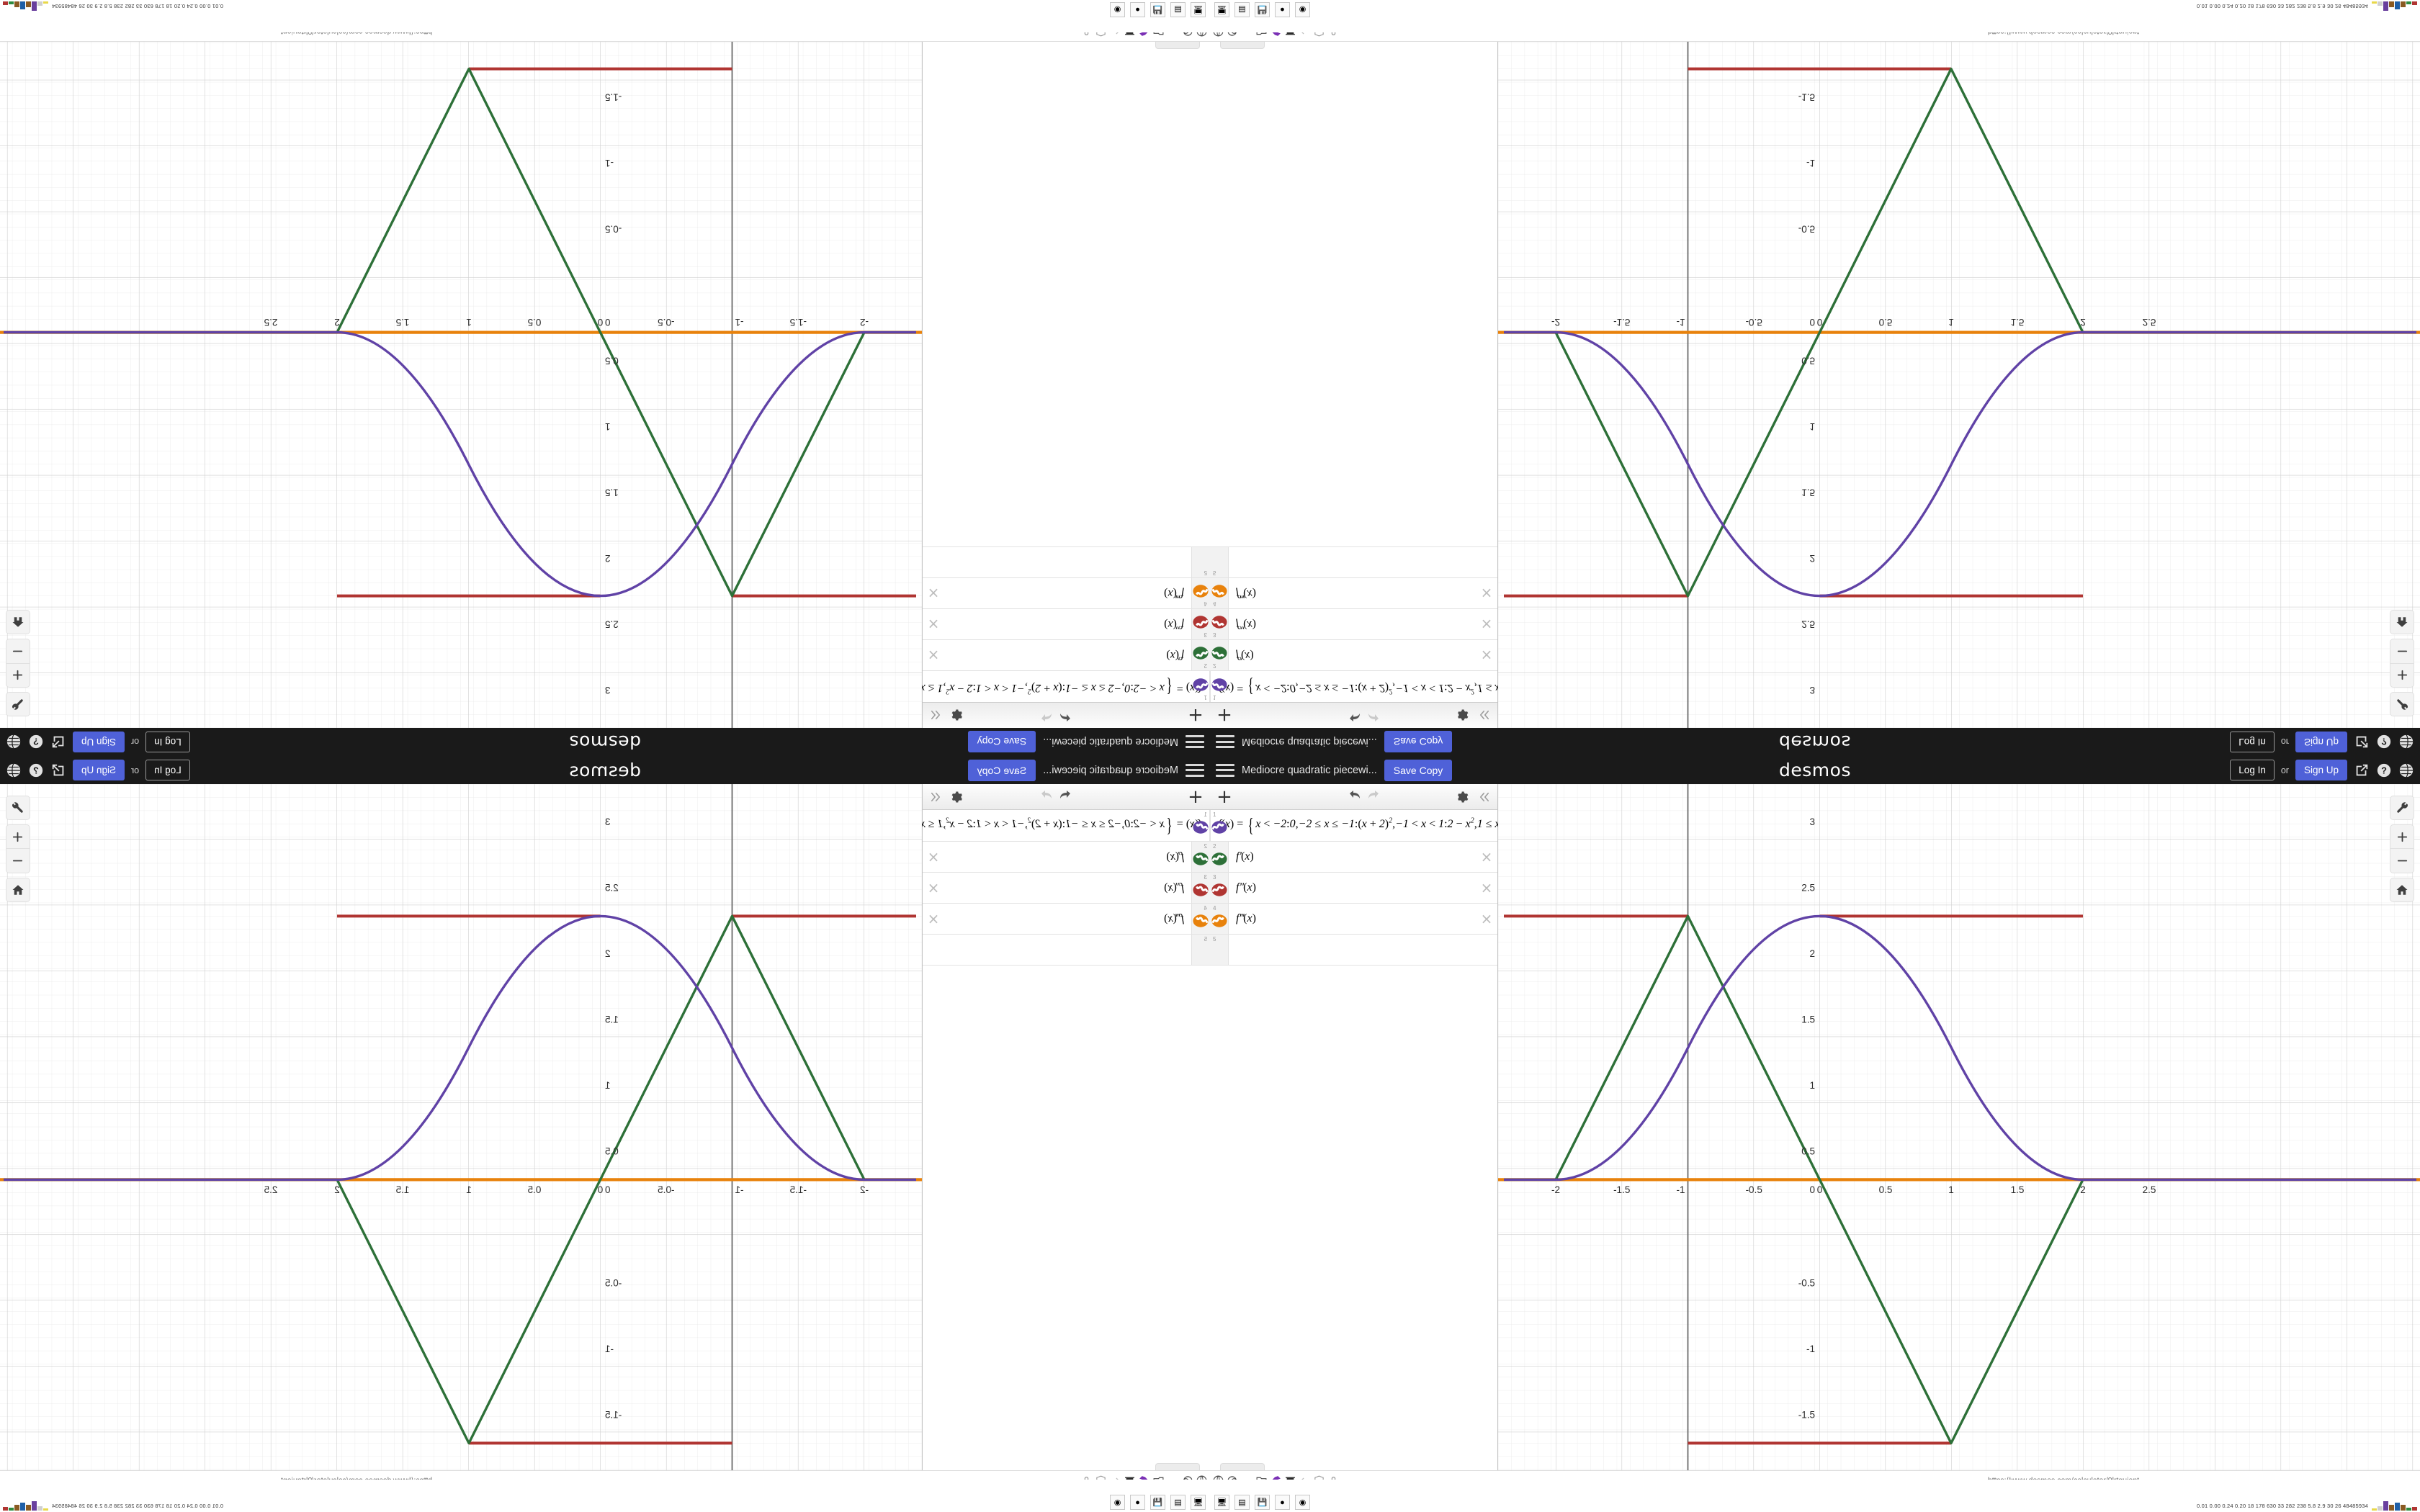 The height and width of the screenshot is (1512, 2420). What do you see at coordinates (2252, 770) in the screenshot?
I see `login-button: Log In` at bounding box center [2252, 770].